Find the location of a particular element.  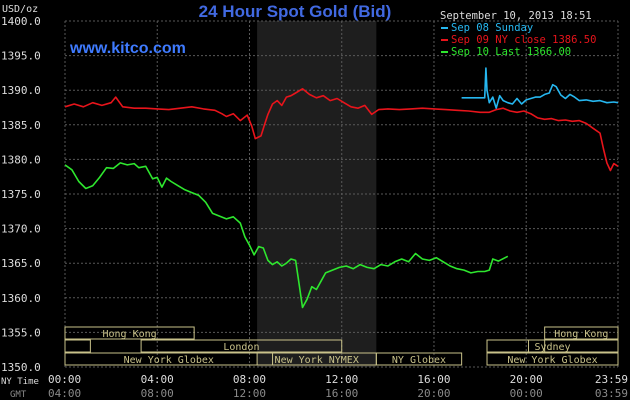

y-tick-label: 1400.0 is located at coordinates (21, 21).